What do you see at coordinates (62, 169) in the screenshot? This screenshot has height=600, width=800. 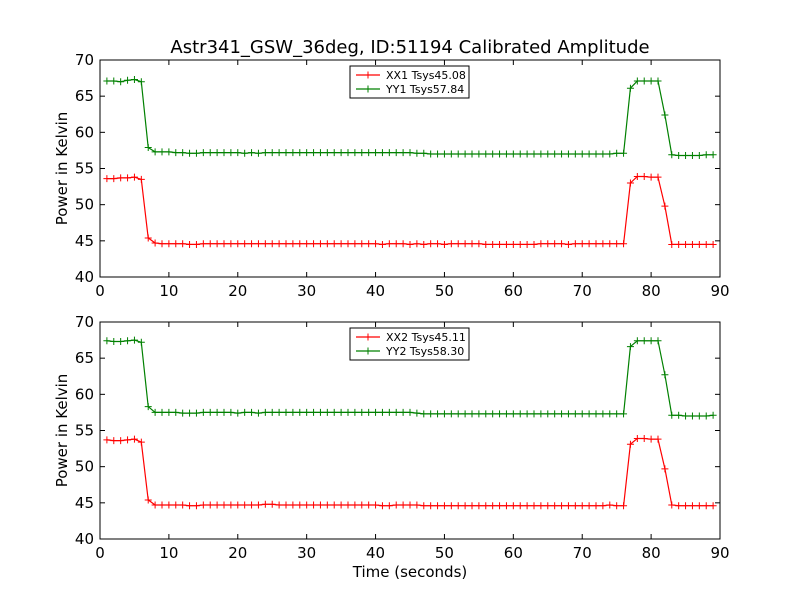 I see `y-axis-label: Power in Kelvin` at bounding box center [62, 169].